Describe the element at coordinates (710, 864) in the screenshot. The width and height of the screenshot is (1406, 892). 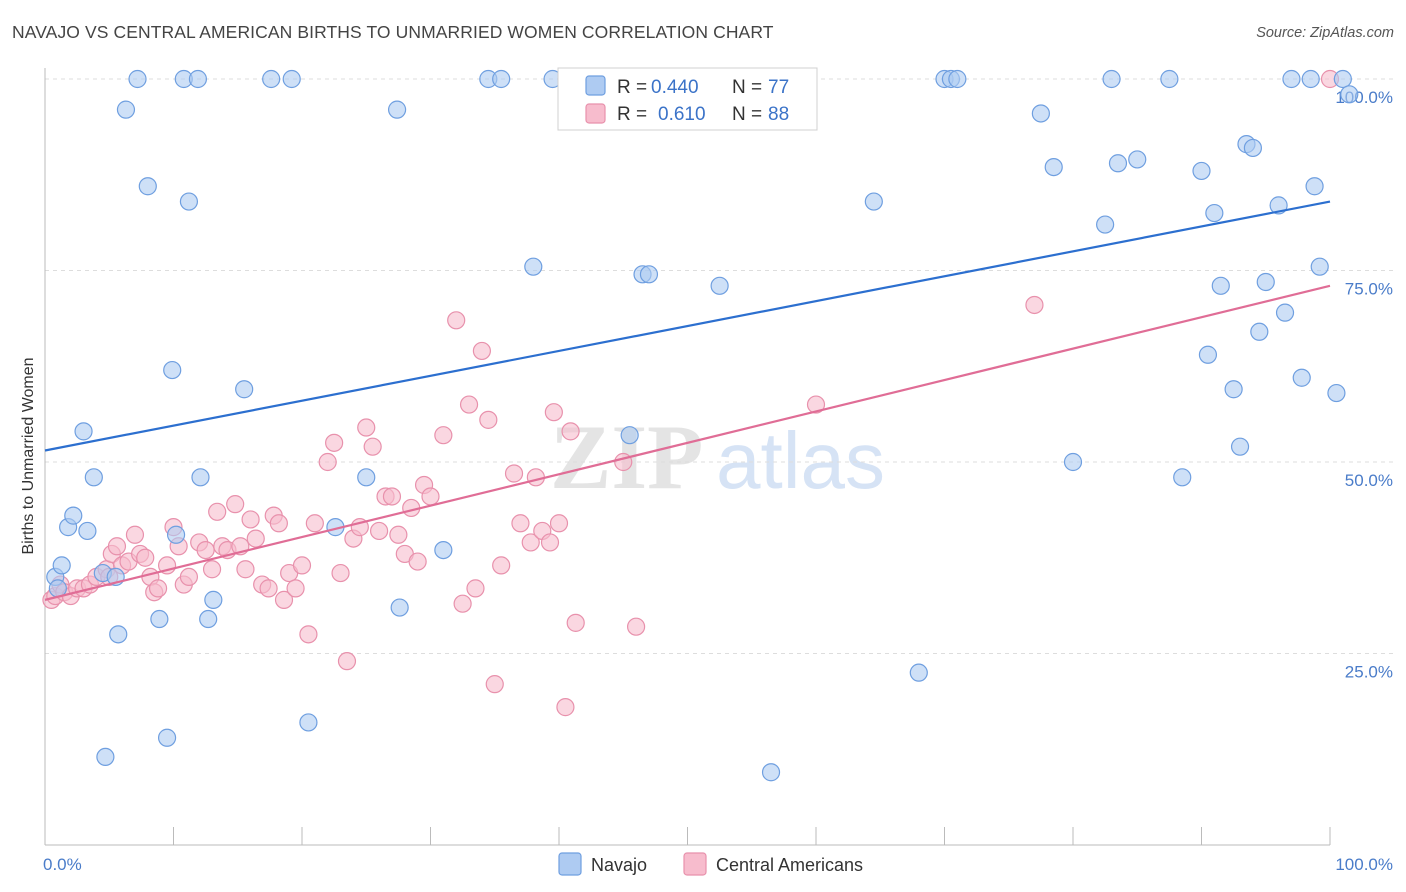
I see `series-legend: Navajo Central Americans` at that location.